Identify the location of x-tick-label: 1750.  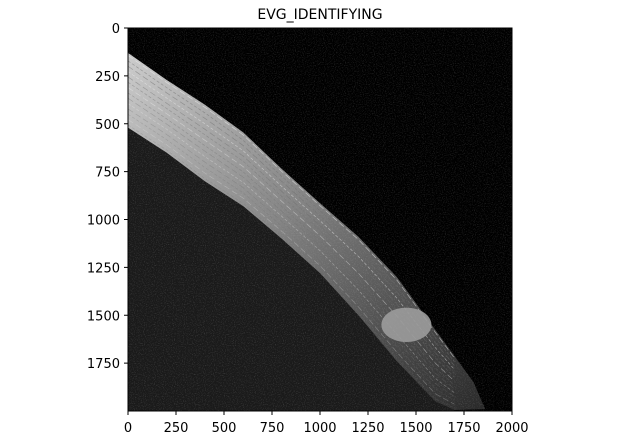
(463, 428).